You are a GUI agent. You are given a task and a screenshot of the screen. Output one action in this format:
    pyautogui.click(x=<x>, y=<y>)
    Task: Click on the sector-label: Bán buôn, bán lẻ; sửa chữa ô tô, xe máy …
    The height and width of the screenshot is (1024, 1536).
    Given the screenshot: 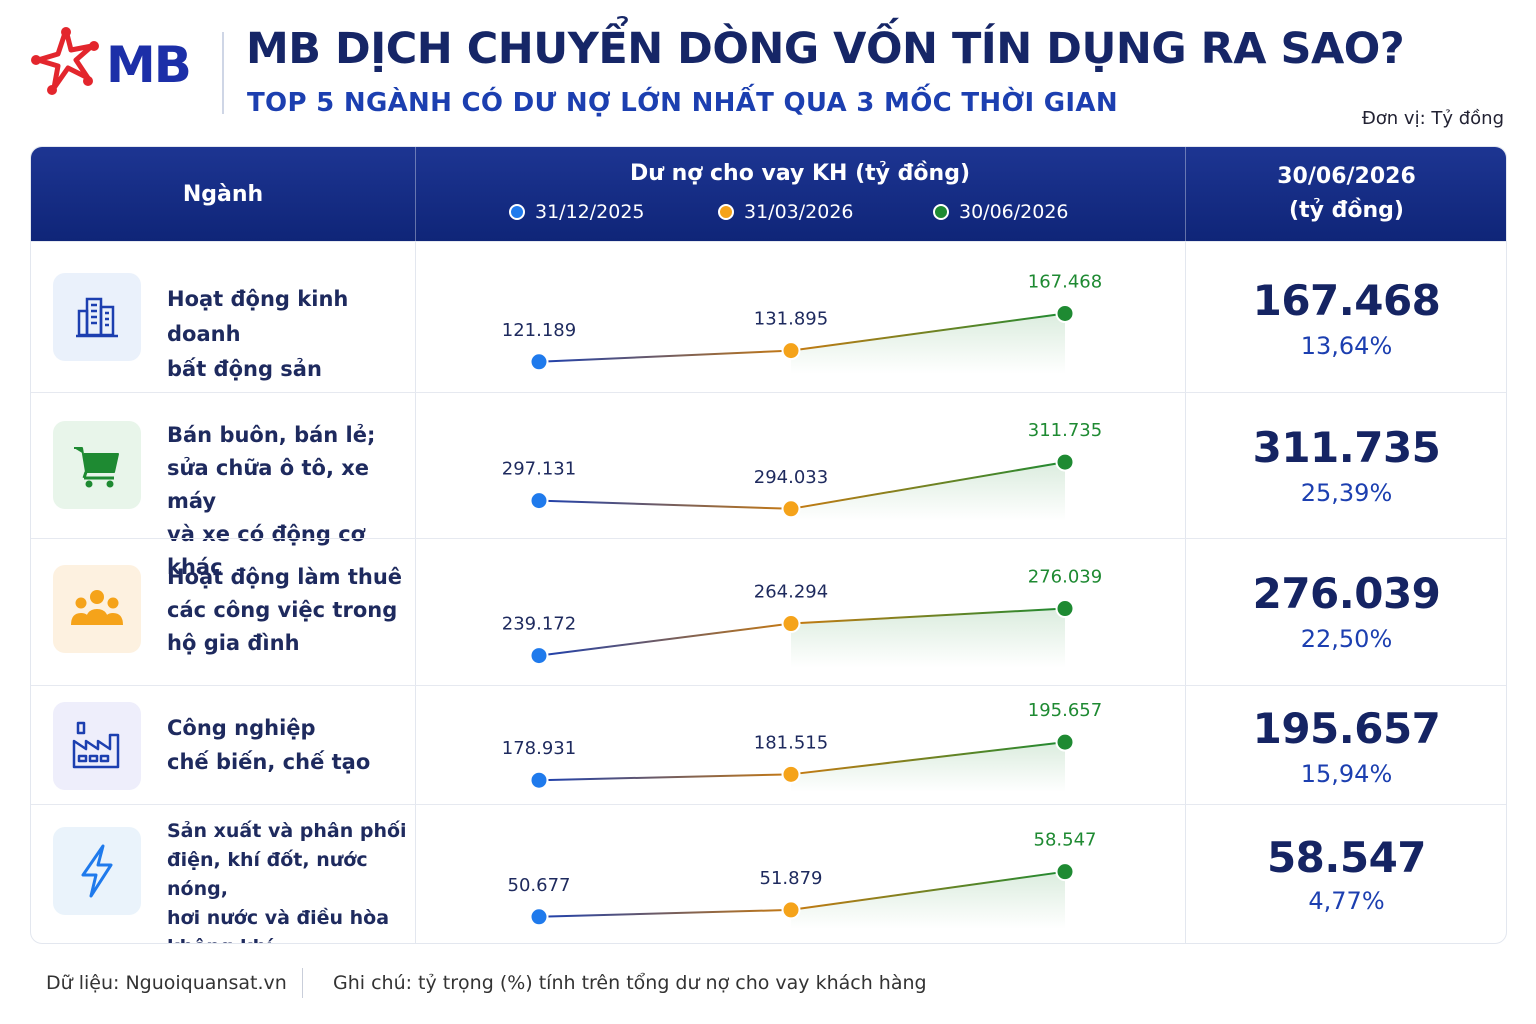 What is the action you would take?
    pyautogui.click(x=287, y=501)
    